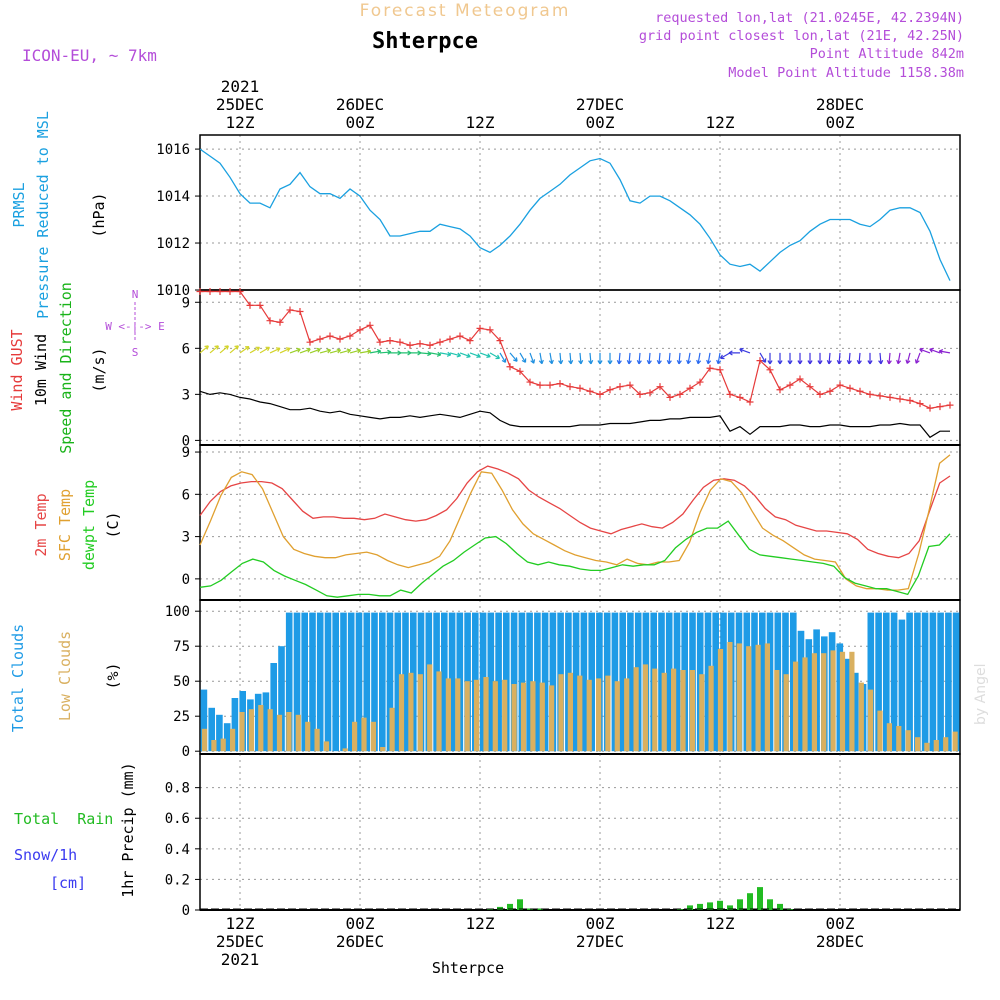 The image size is (1000, 1000). Describe the element at coordinates (425, 41) in the screenshot. I see `location-title: Shterpce` at that location.